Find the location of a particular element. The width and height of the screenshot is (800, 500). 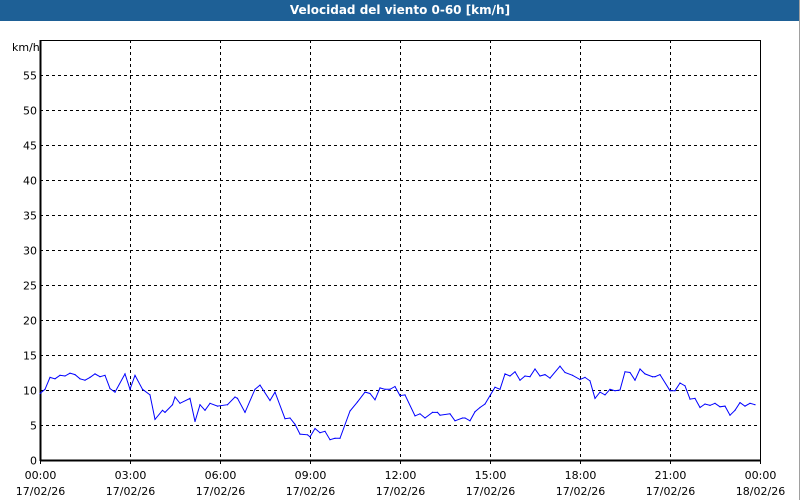

x-tick-time: 03:00 is located at coordinates (131, 475).